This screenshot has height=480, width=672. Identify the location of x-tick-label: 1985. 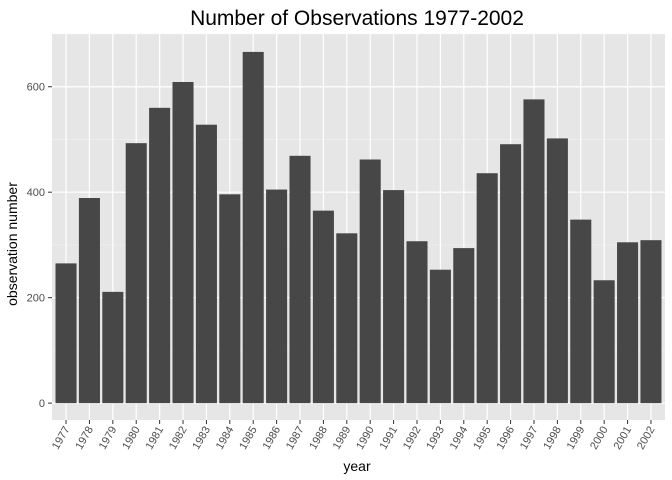
(248, 438).